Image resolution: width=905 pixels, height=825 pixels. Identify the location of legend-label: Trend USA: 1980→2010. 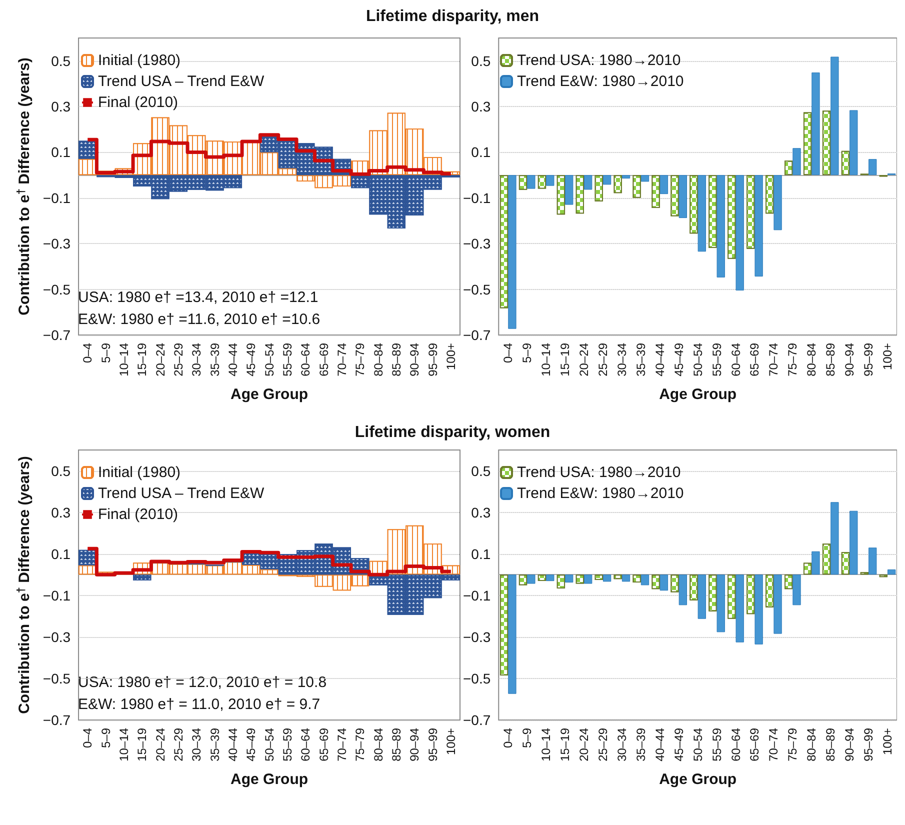
(599, 60).